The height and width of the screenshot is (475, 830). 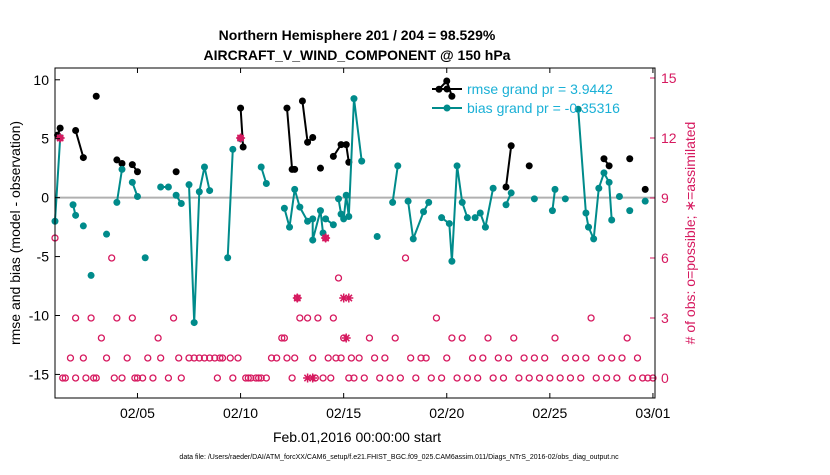 I want to click on x-tick-label: 03/01, so click(x=652, y=413).